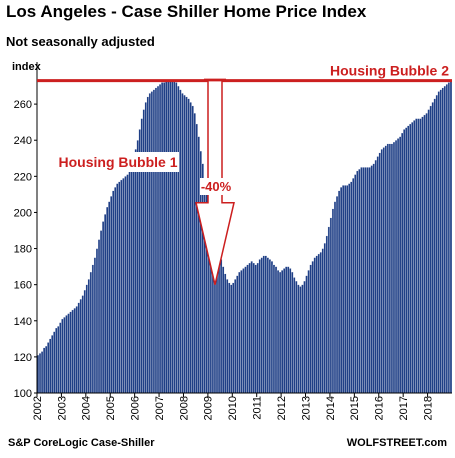 Image resolution: width=455 pixels, height=458 pixels. Describe the element at coordinates (38, 408) in the screenshot. I see `x-tick-label: 2002` at that location.